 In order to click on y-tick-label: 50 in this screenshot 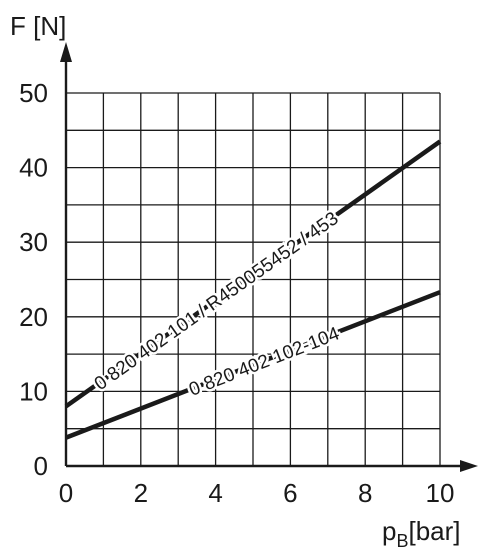, I will do `click(33, 93)`.